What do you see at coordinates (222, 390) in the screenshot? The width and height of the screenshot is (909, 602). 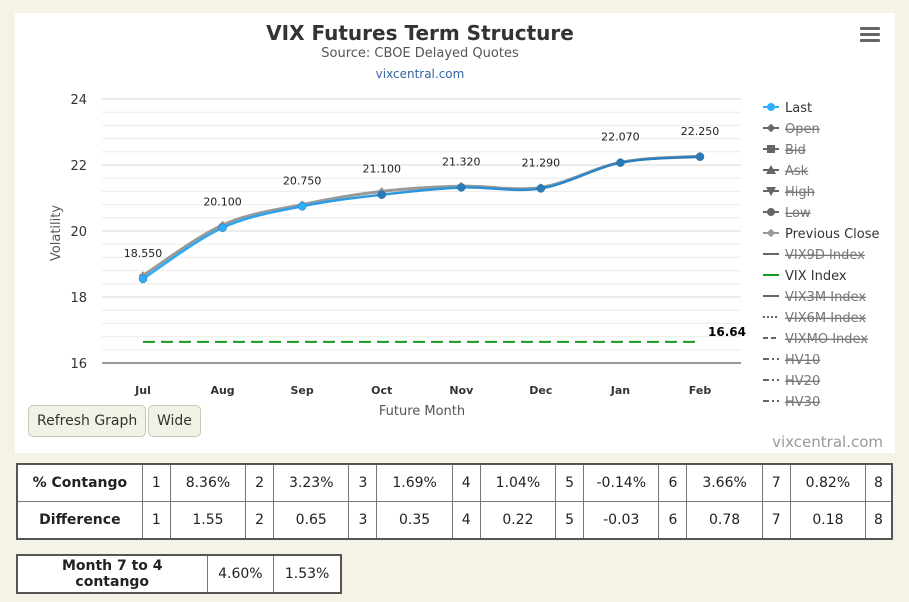 I see `x-tick-label: Aug` at bounding box center [222, 390].